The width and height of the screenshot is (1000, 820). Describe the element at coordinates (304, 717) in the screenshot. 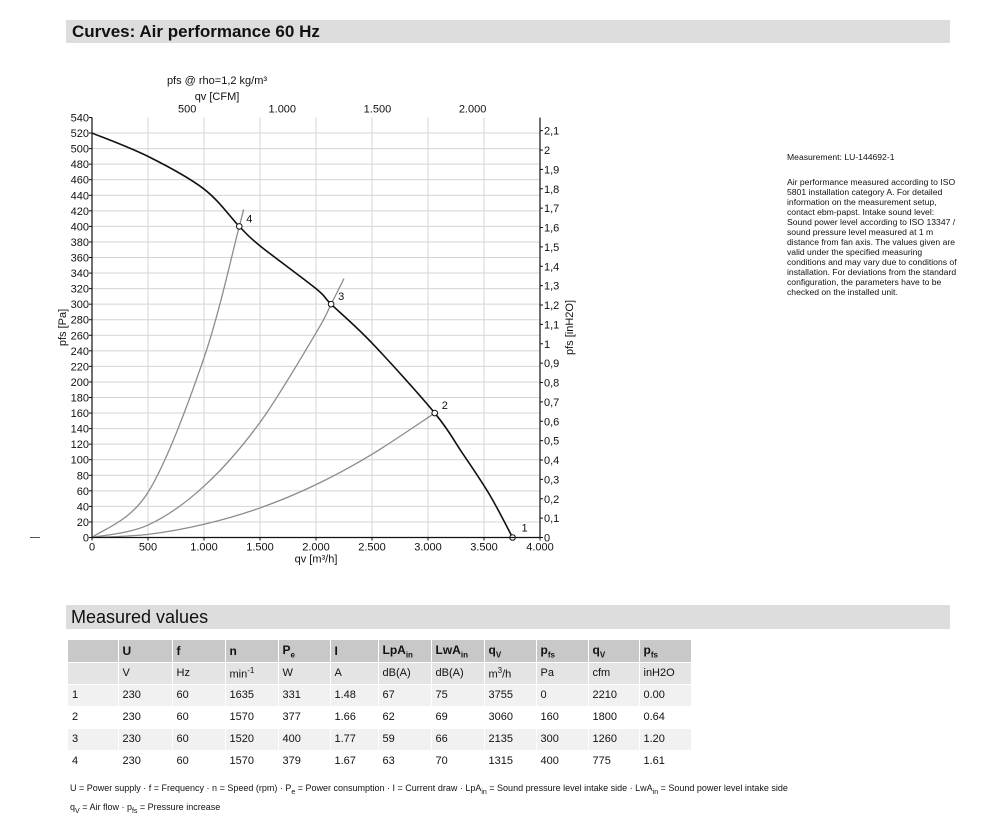

I see `table-cell: 377` at that location.